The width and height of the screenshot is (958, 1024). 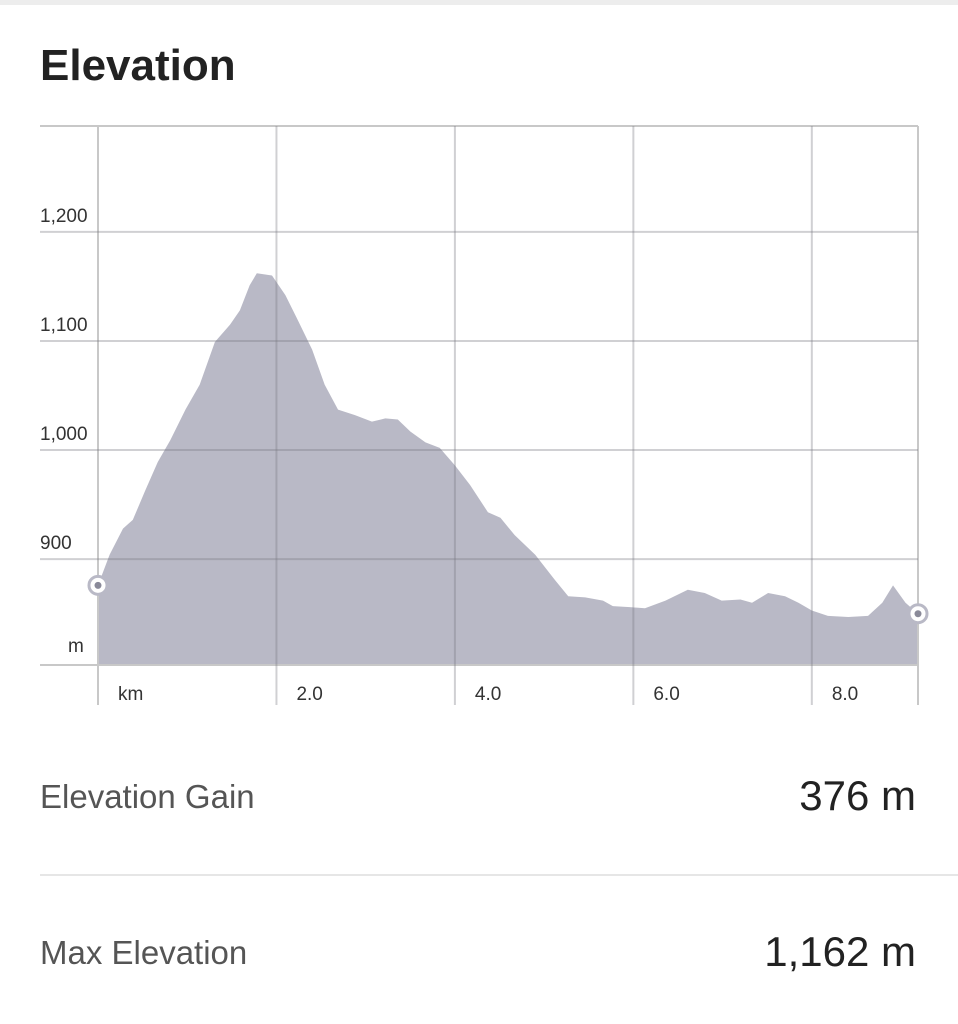 What do you see at coordinates (56, 543) in the screenshot?
I see `y-tick-label: 900` at bounding box center [56, 543].